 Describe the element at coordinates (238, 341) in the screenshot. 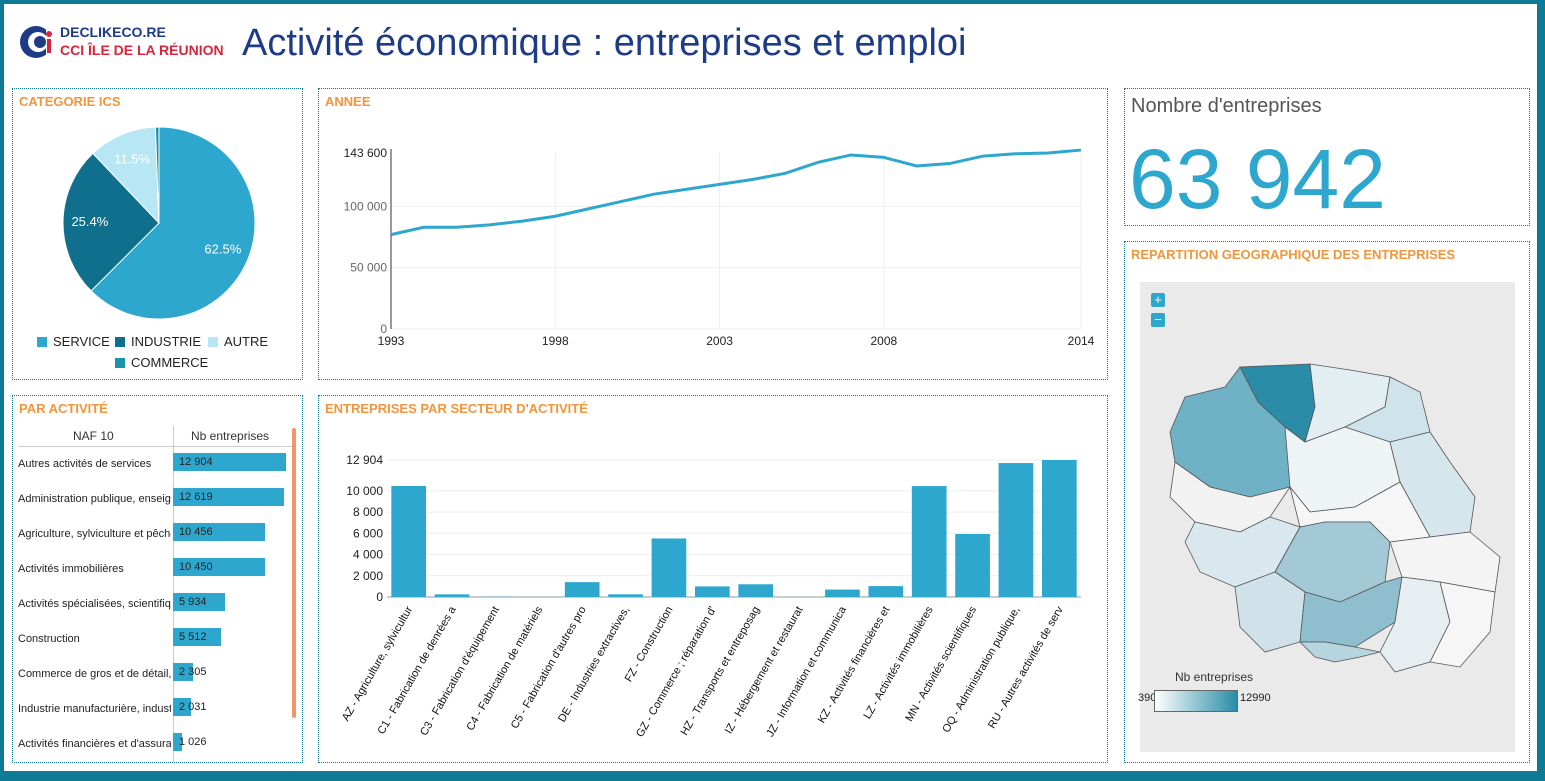

I see `legend-autre: AUTRE` at that location.